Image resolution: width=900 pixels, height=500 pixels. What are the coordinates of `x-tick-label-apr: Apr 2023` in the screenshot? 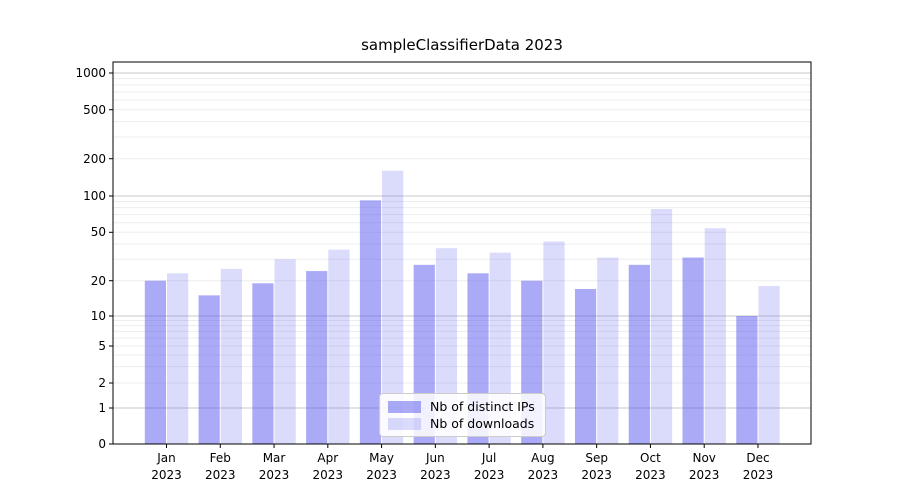 It's located at (328, 466).